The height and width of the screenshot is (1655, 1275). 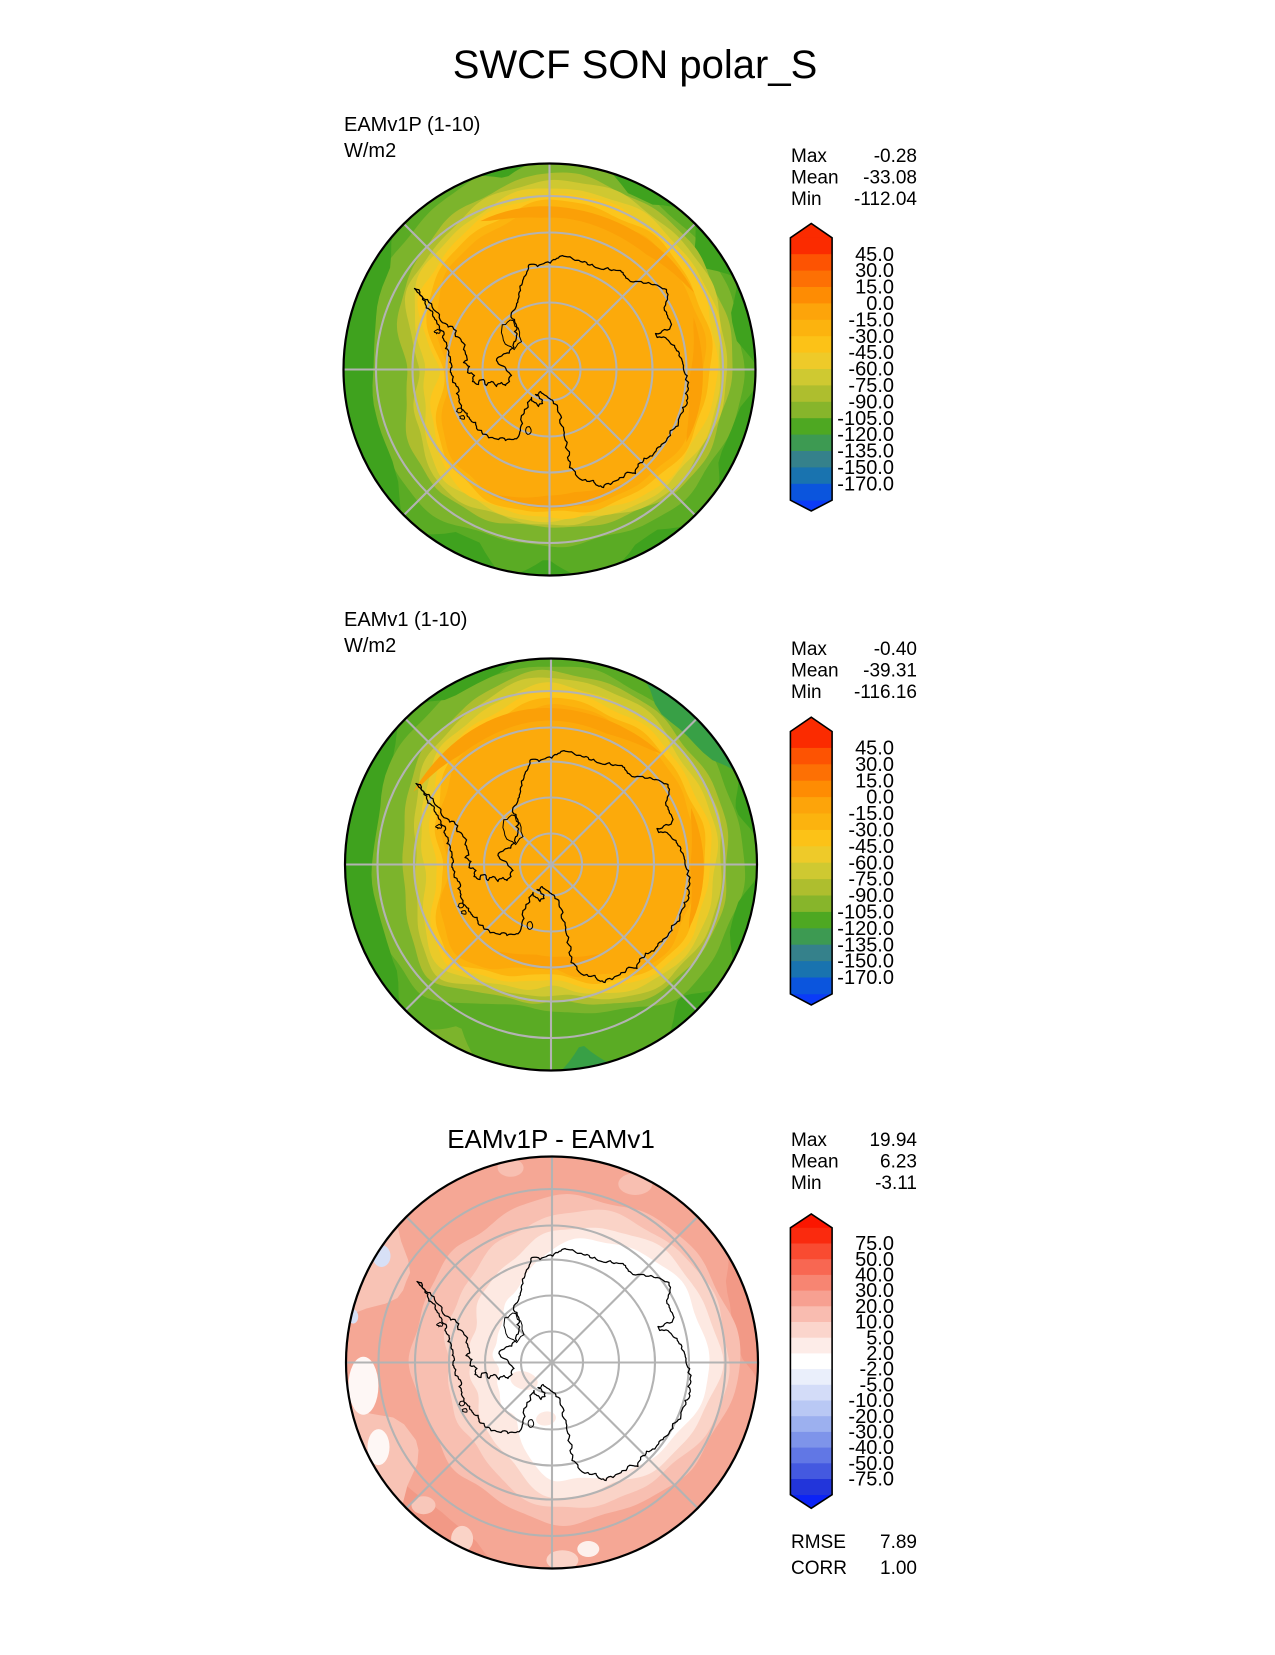 What do you see at coordinates (871, 1464) in the screenshot?
I see `svg-text: -50.0` at bounding box center [871, 1464].